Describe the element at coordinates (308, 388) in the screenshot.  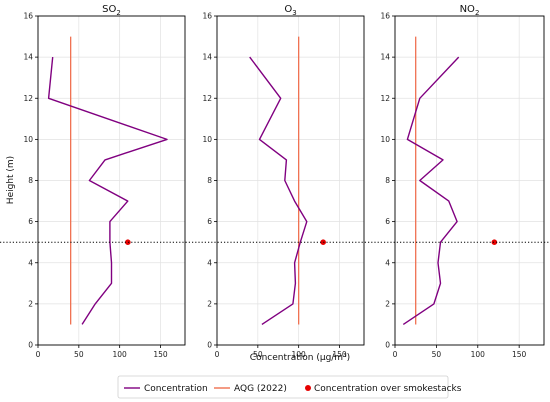
I see `legend-marker-smokestack` at that location.